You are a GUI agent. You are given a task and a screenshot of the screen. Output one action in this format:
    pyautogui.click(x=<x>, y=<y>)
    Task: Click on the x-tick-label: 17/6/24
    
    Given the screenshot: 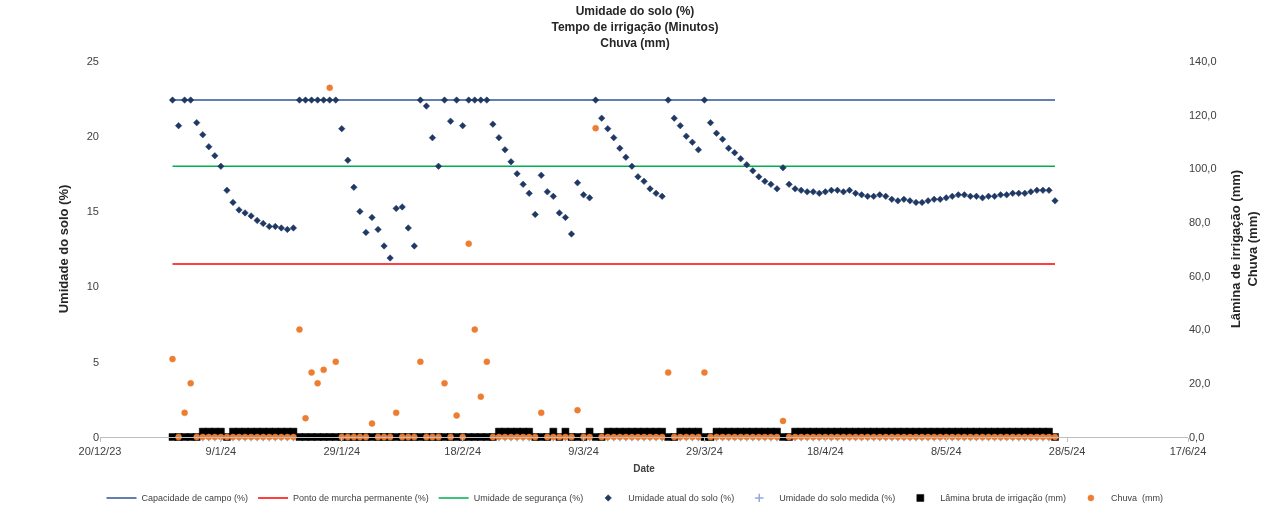 What is the action you would take?
    pyautogui.click(x=1188, y=451)
    